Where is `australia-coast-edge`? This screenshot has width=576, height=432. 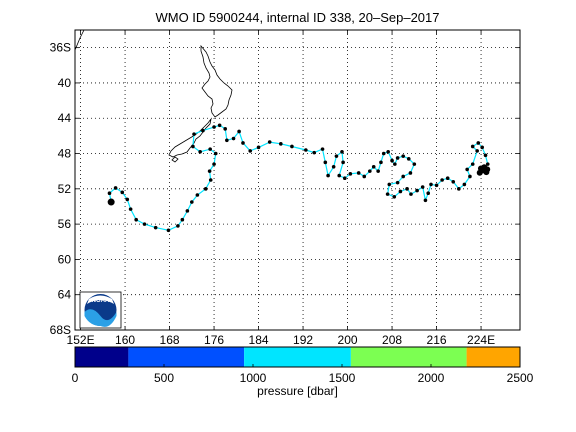 australia-coast-edge is located at coordinates (79, 40).